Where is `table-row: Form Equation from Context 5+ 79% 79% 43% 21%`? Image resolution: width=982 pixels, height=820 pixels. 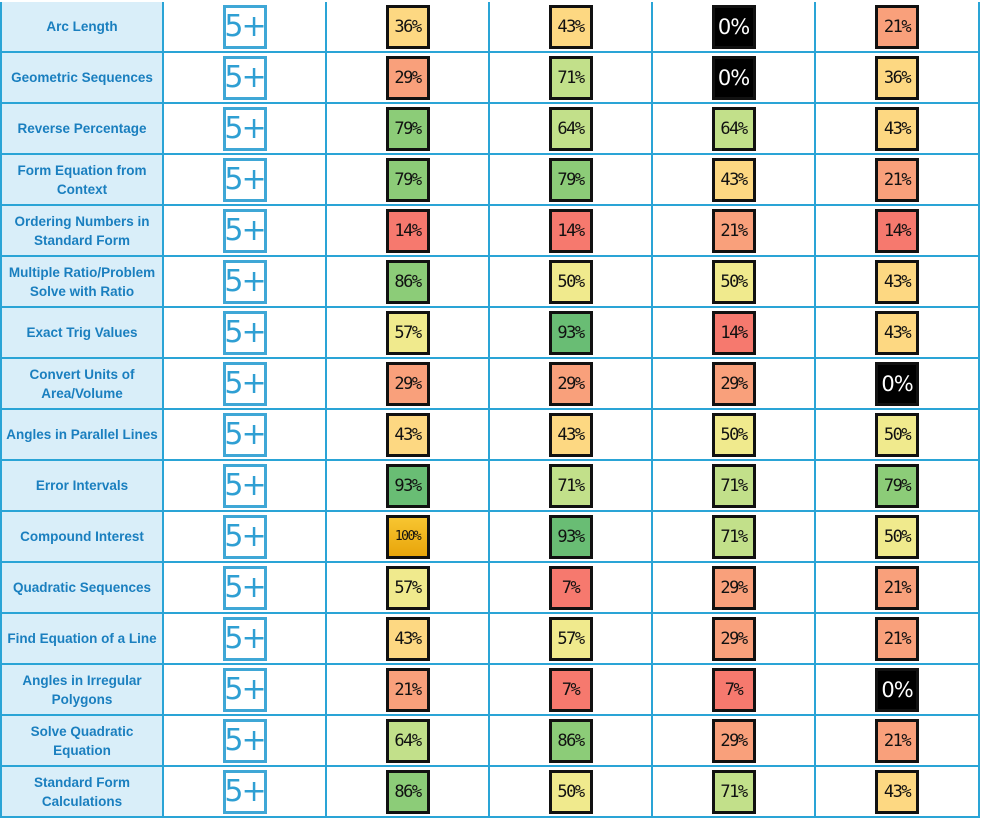
table-row: Form Equation from Context 5+ 79% 79% 43% 21% is located at coordinates (491, 180).